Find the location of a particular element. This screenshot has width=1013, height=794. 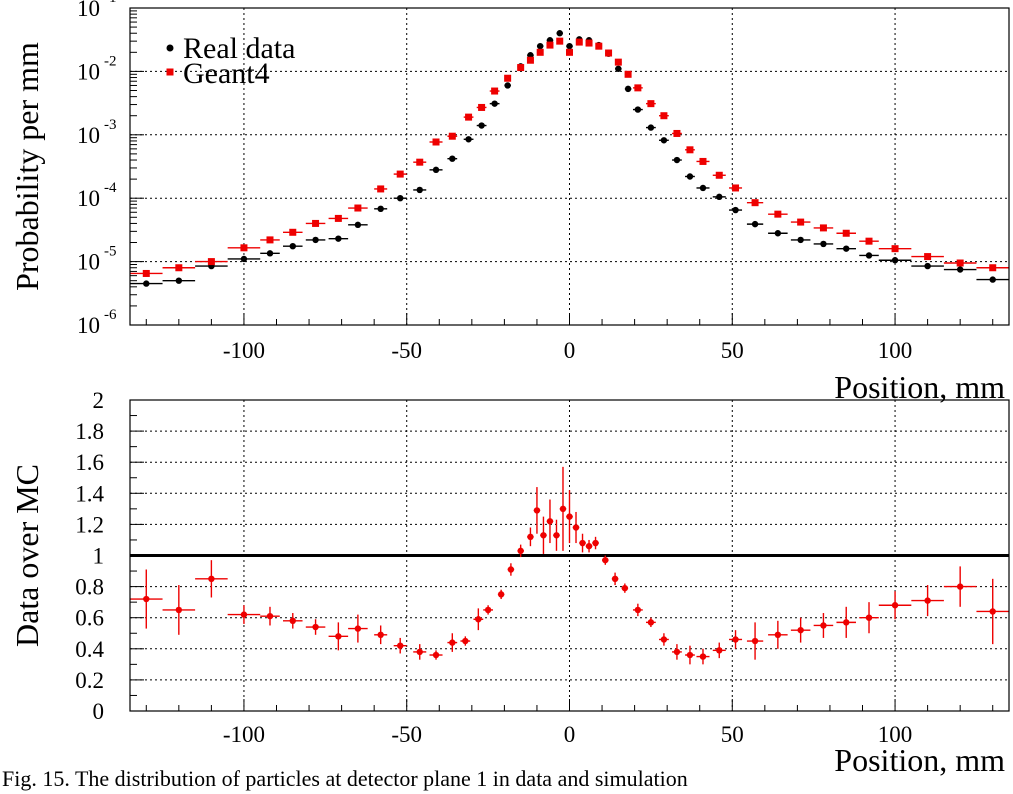

top-x-tick-label: -50 is located at coordinates (406, 350).